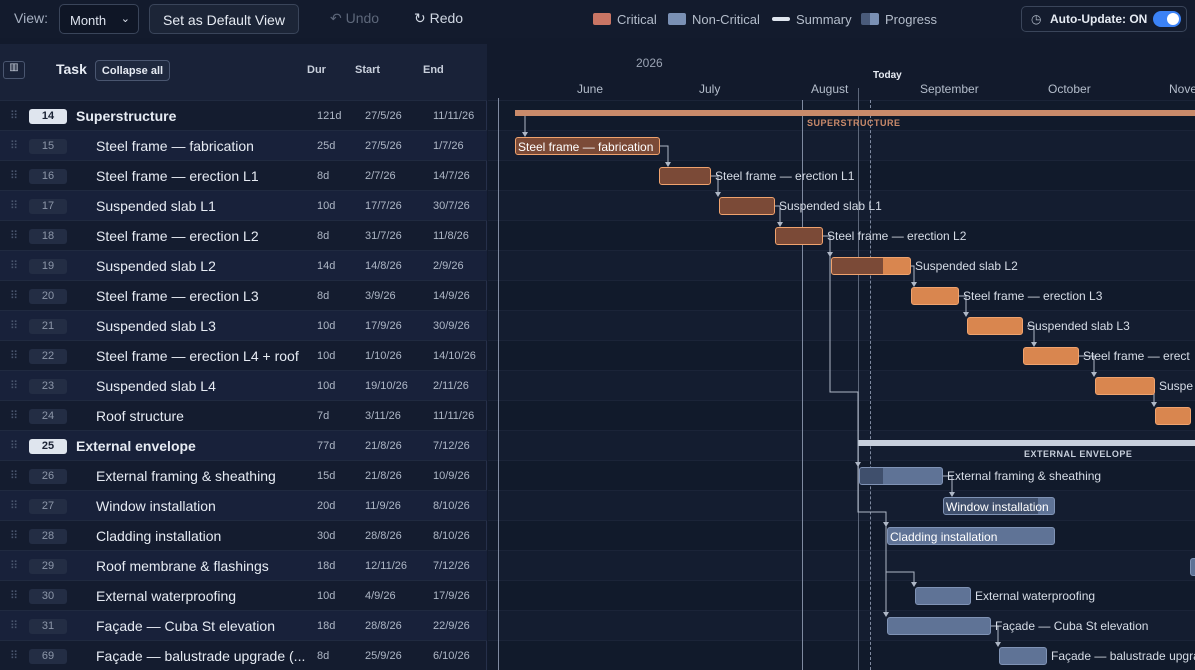 Image resolution: width=1195 pixels, height=670 pixels. I want to click on task-name: Roof structure, so click(140, 416).